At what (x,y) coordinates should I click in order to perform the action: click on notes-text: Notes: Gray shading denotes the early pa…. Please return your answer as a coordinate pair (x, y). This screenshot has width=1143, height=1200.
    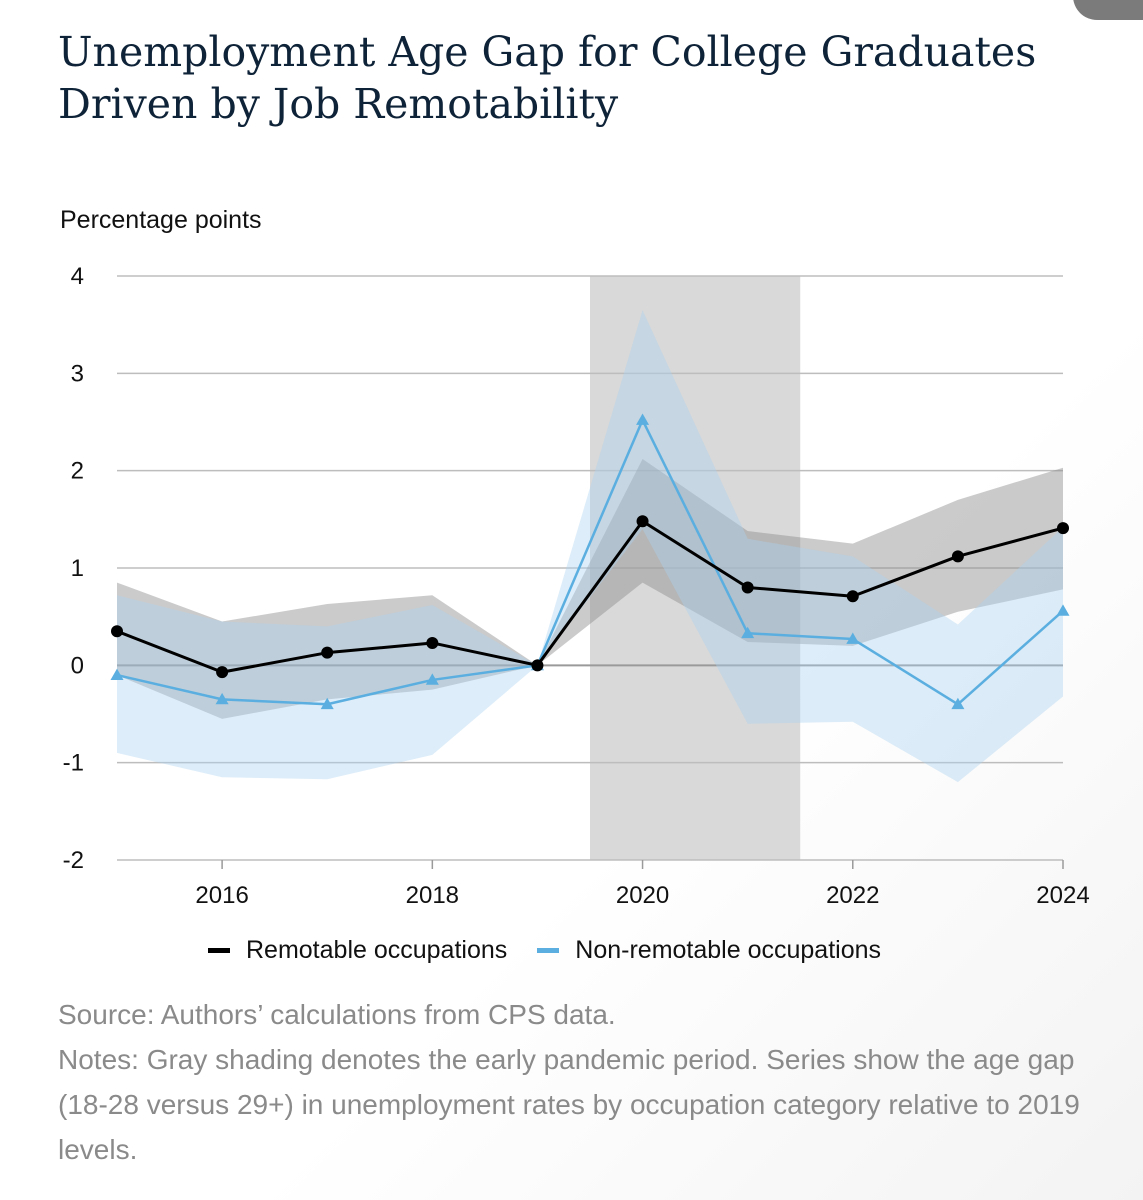
    Looking at the image, I should click on (569, 1104).